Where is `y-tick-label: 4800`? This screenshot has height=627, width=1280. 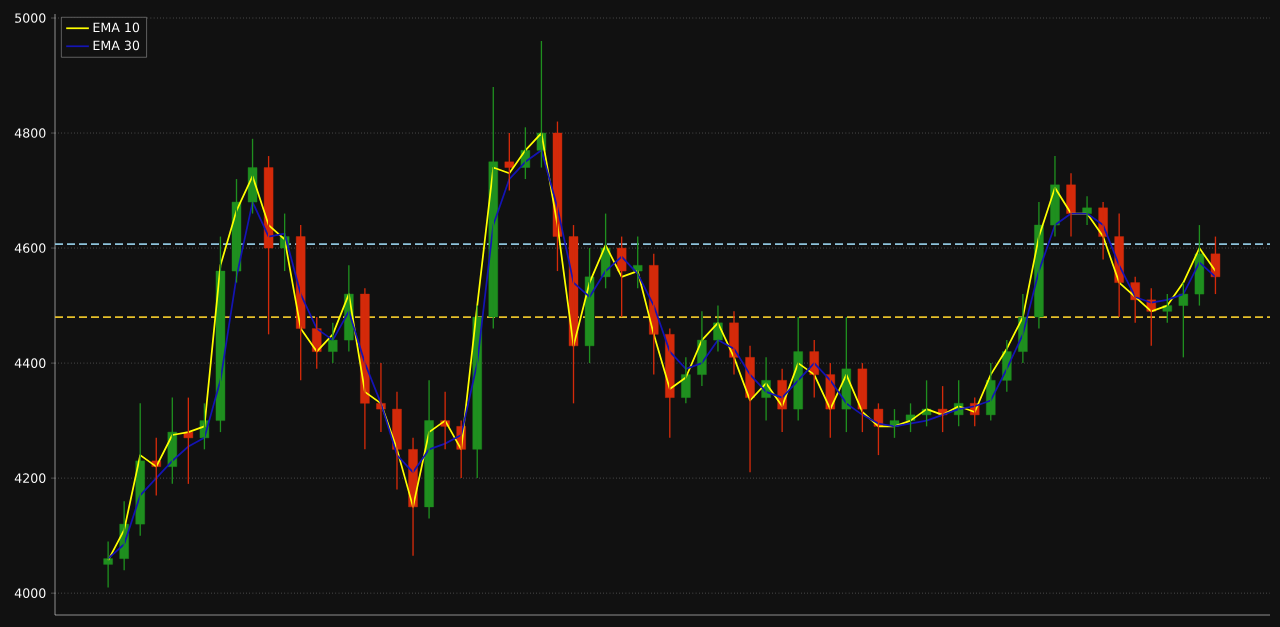 y-tick-label: 4800 is located at coordinates (30, 133).